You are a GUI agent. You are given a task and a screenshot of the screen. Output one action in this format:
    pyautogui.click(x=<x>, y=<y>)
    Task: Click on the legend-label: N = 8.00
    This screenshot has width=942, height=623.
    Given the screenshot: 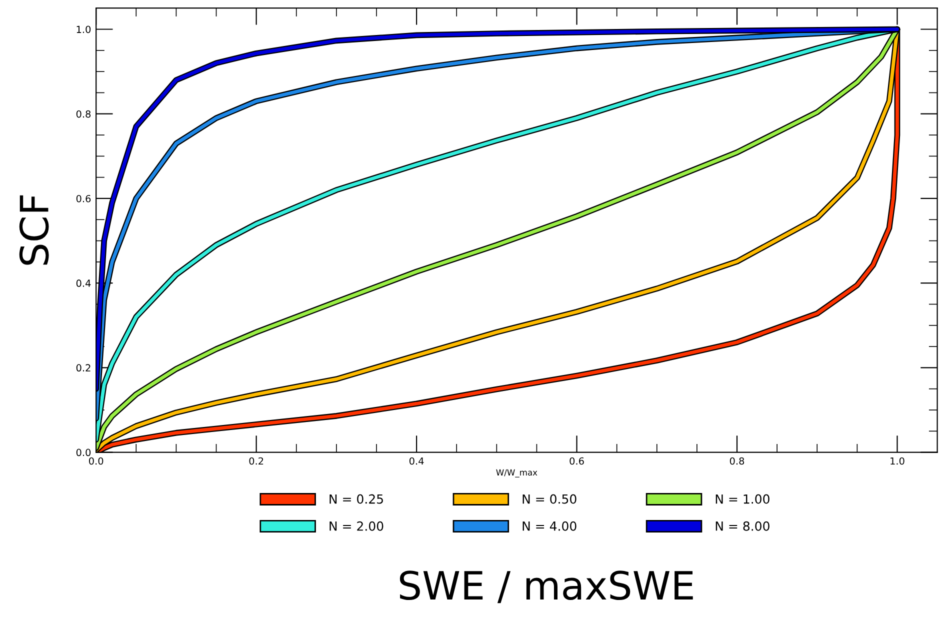 What is the action you would take?
    pyautogui.click(x=743, y=526)
    